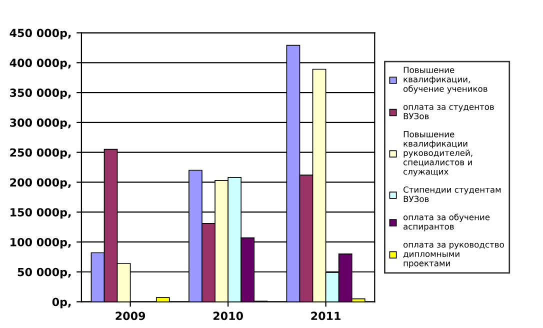 This screenshot has width=543, height=328. Describe the element at coordinates (40, 243) in the screenshot. I see `y-tick-label: 100 000р,` at that location.